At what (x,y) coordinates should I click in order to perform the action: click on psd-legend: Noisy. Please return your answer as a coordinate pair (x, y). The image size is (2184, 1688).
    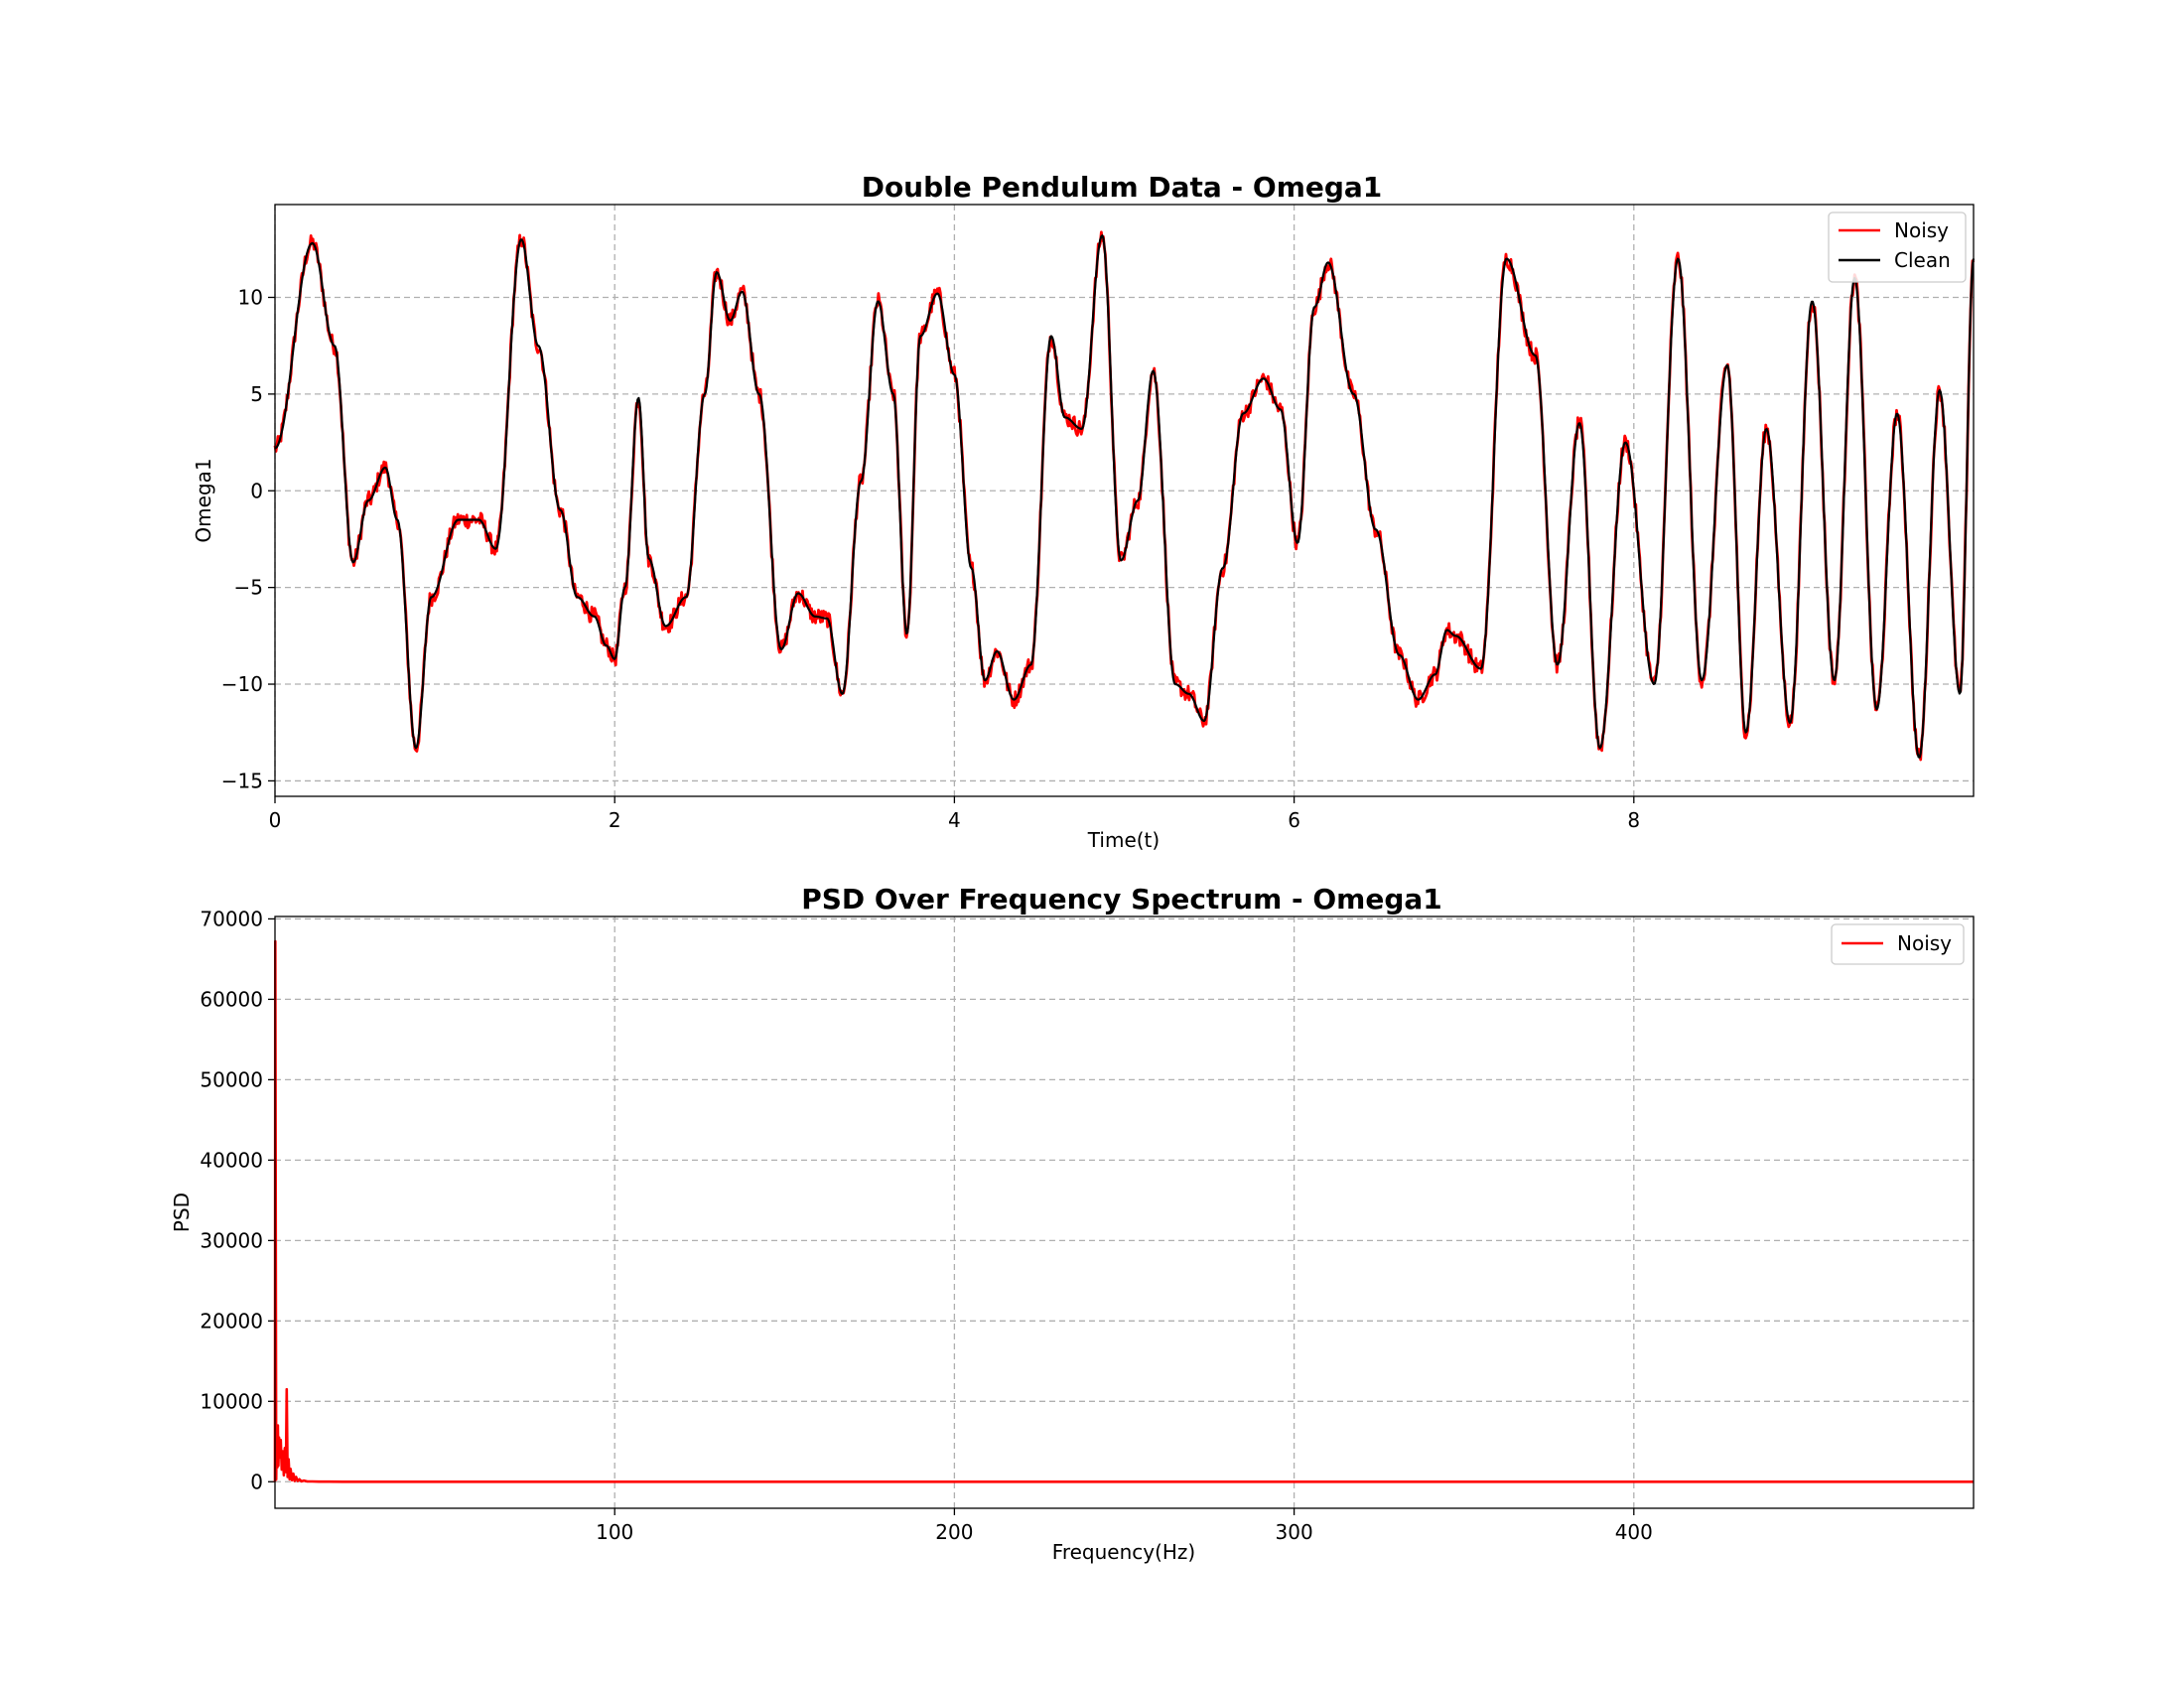
    Looking at the image, I should click on (1898, 944).